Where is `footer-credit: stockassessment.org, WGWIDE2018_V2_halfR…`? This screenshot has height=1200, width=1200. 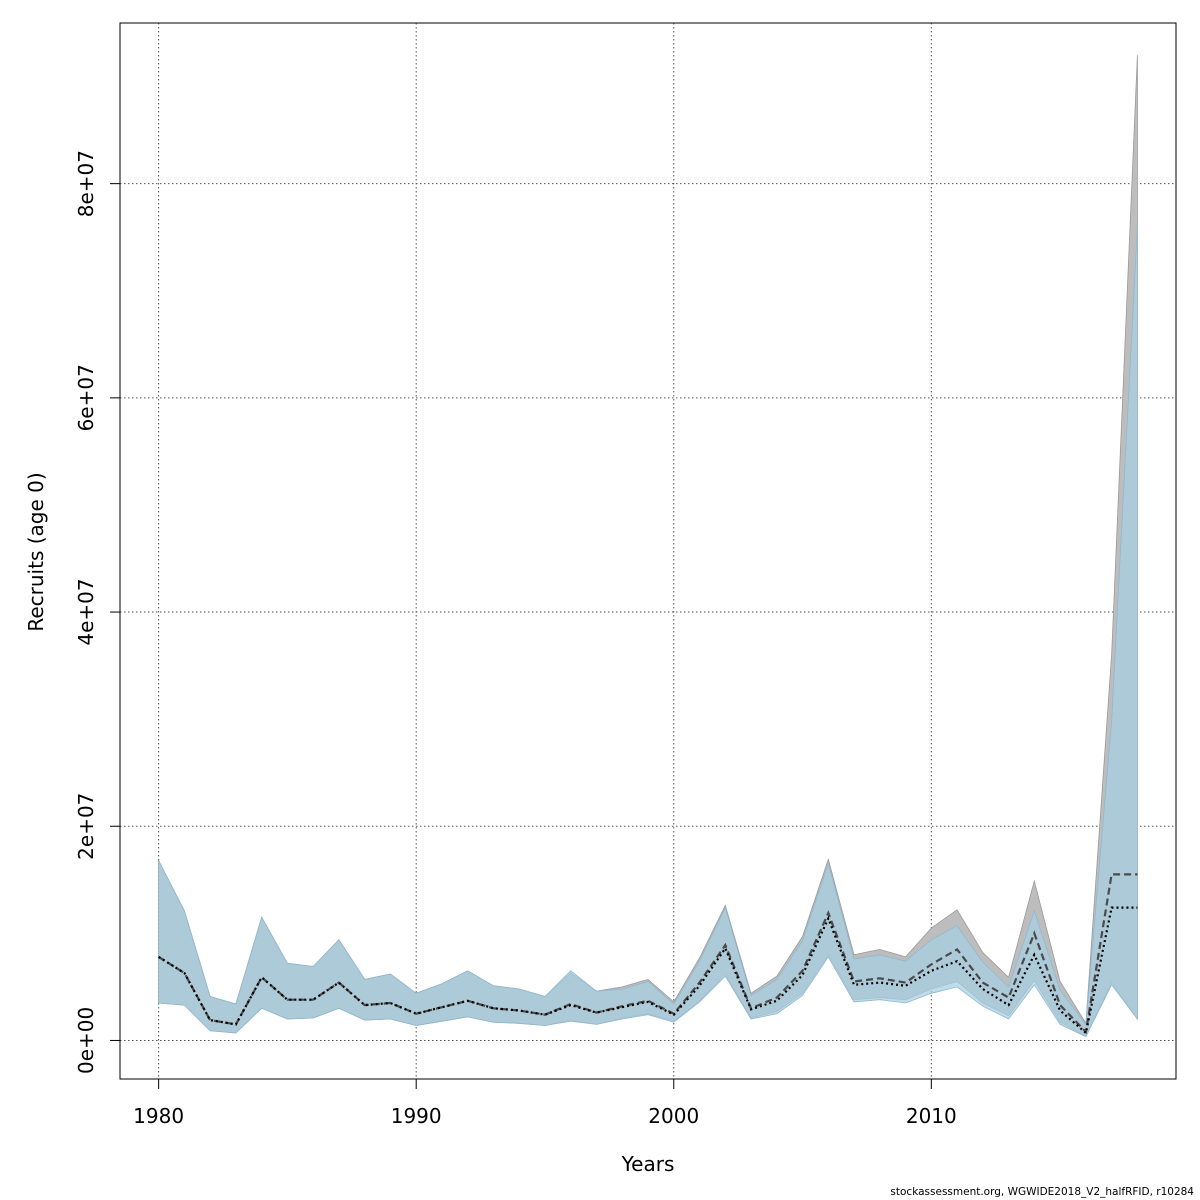
footer-credit: stockassessment.org, WGWIDE2018_V2_halfR… is located at coordinates (1042, 1192).